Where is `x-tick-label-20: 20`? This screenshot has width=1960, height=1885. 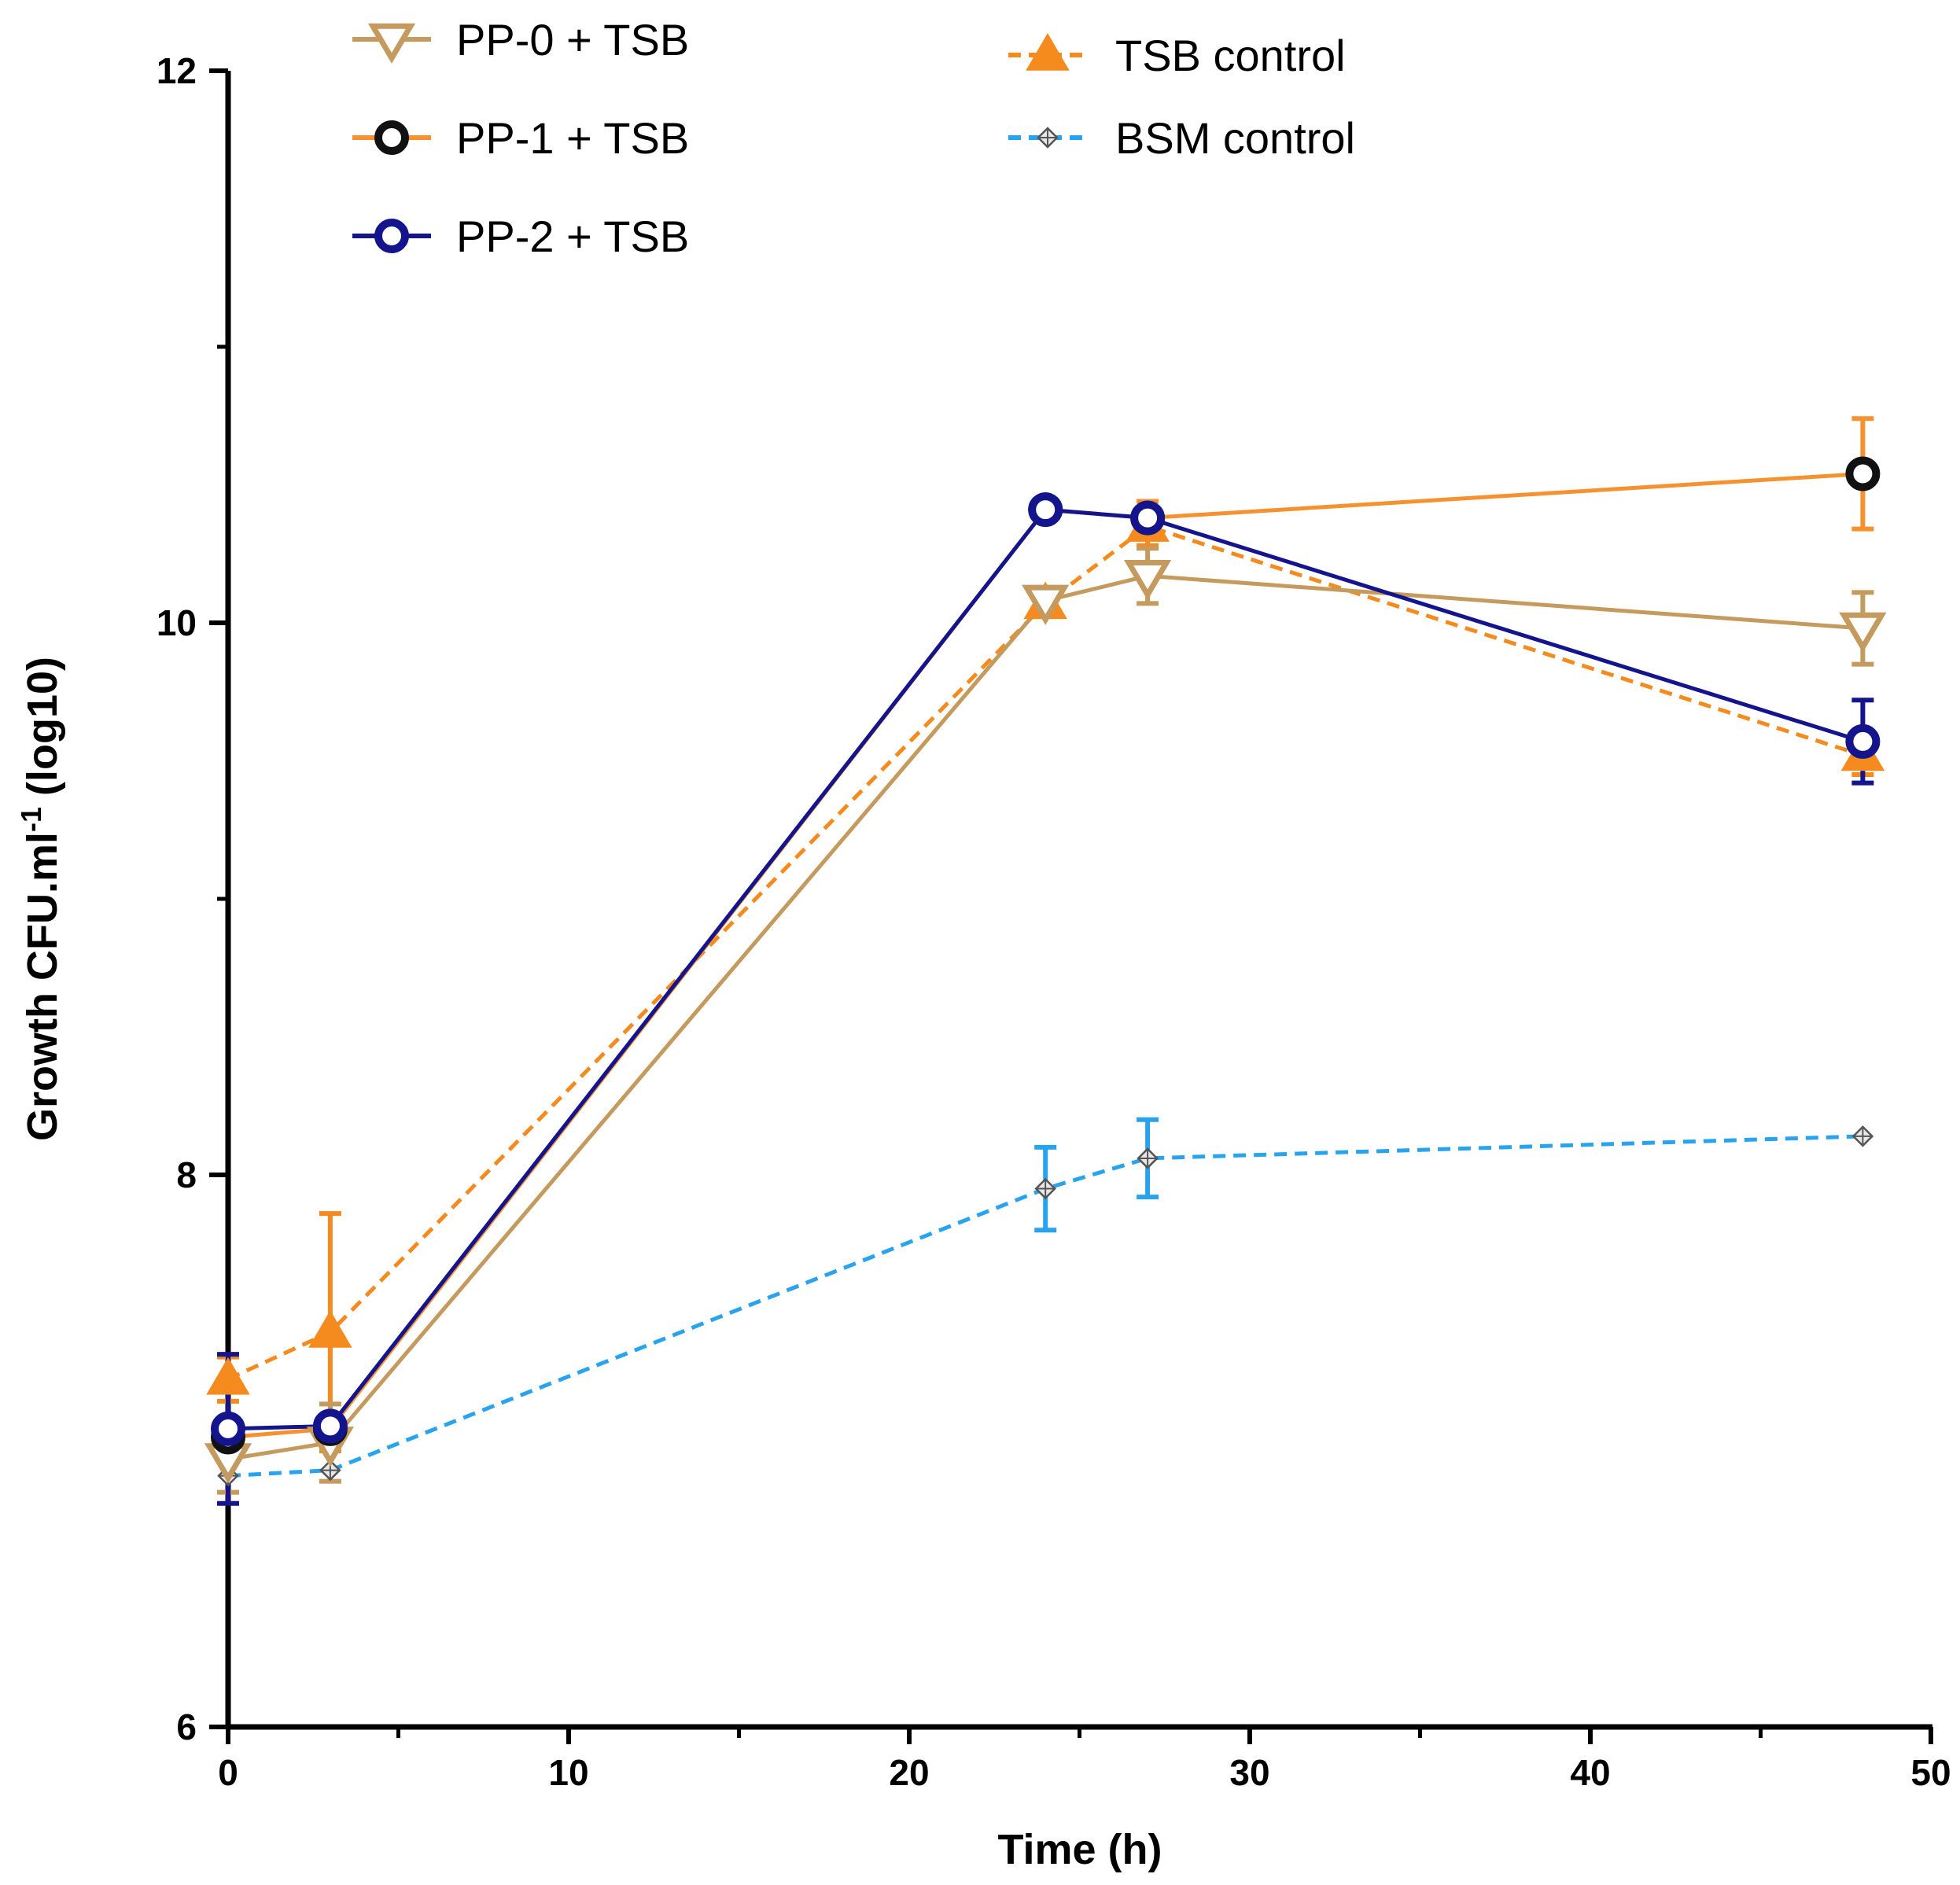 x-tick-label-20: 20 is located at coordinates (909, 1772).